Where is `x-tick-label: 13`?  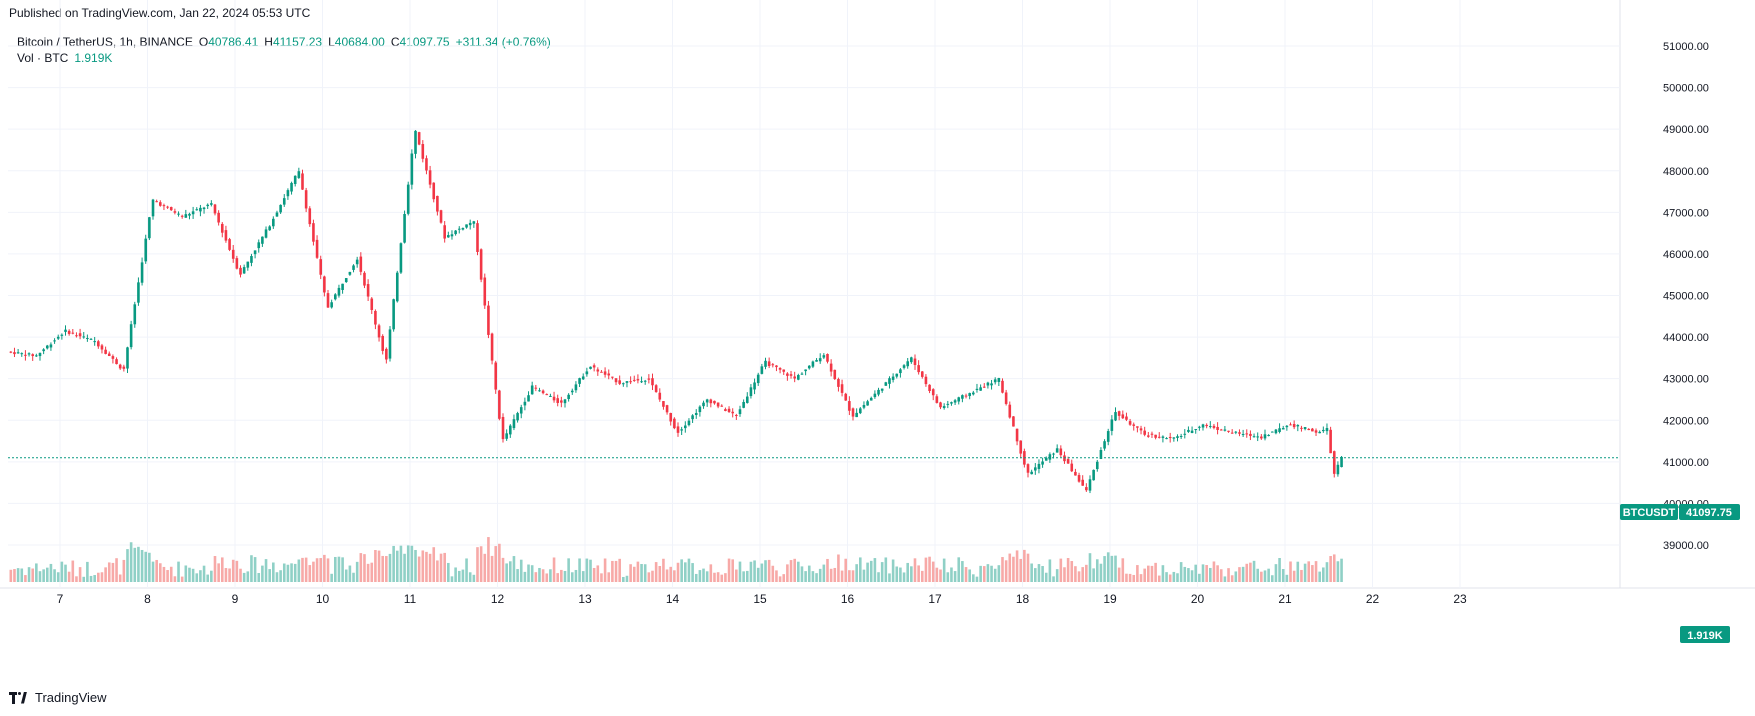 x-tick-label: 13 is located at coordinates (585, 599).